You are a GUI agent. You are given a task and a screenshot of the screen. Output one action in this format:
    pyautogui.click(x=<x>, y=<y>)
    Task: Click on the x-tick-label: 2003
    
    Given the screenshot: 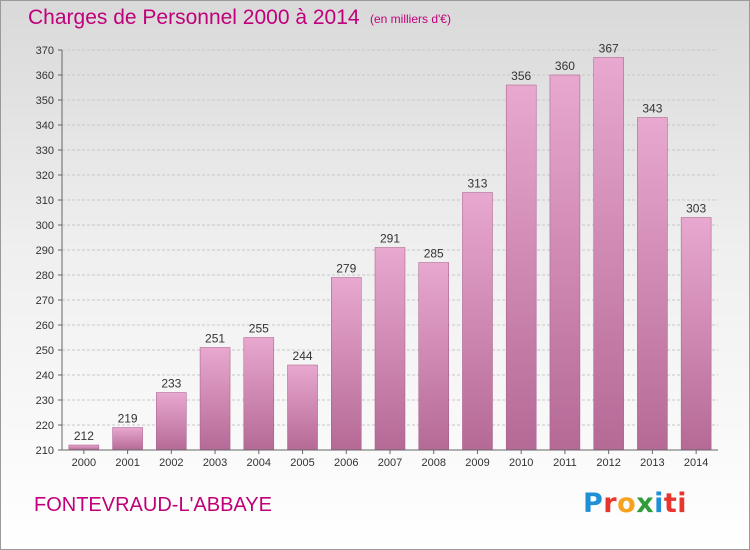 What is the action you would take?
    pyautogui.click(x=215, y=463)
    